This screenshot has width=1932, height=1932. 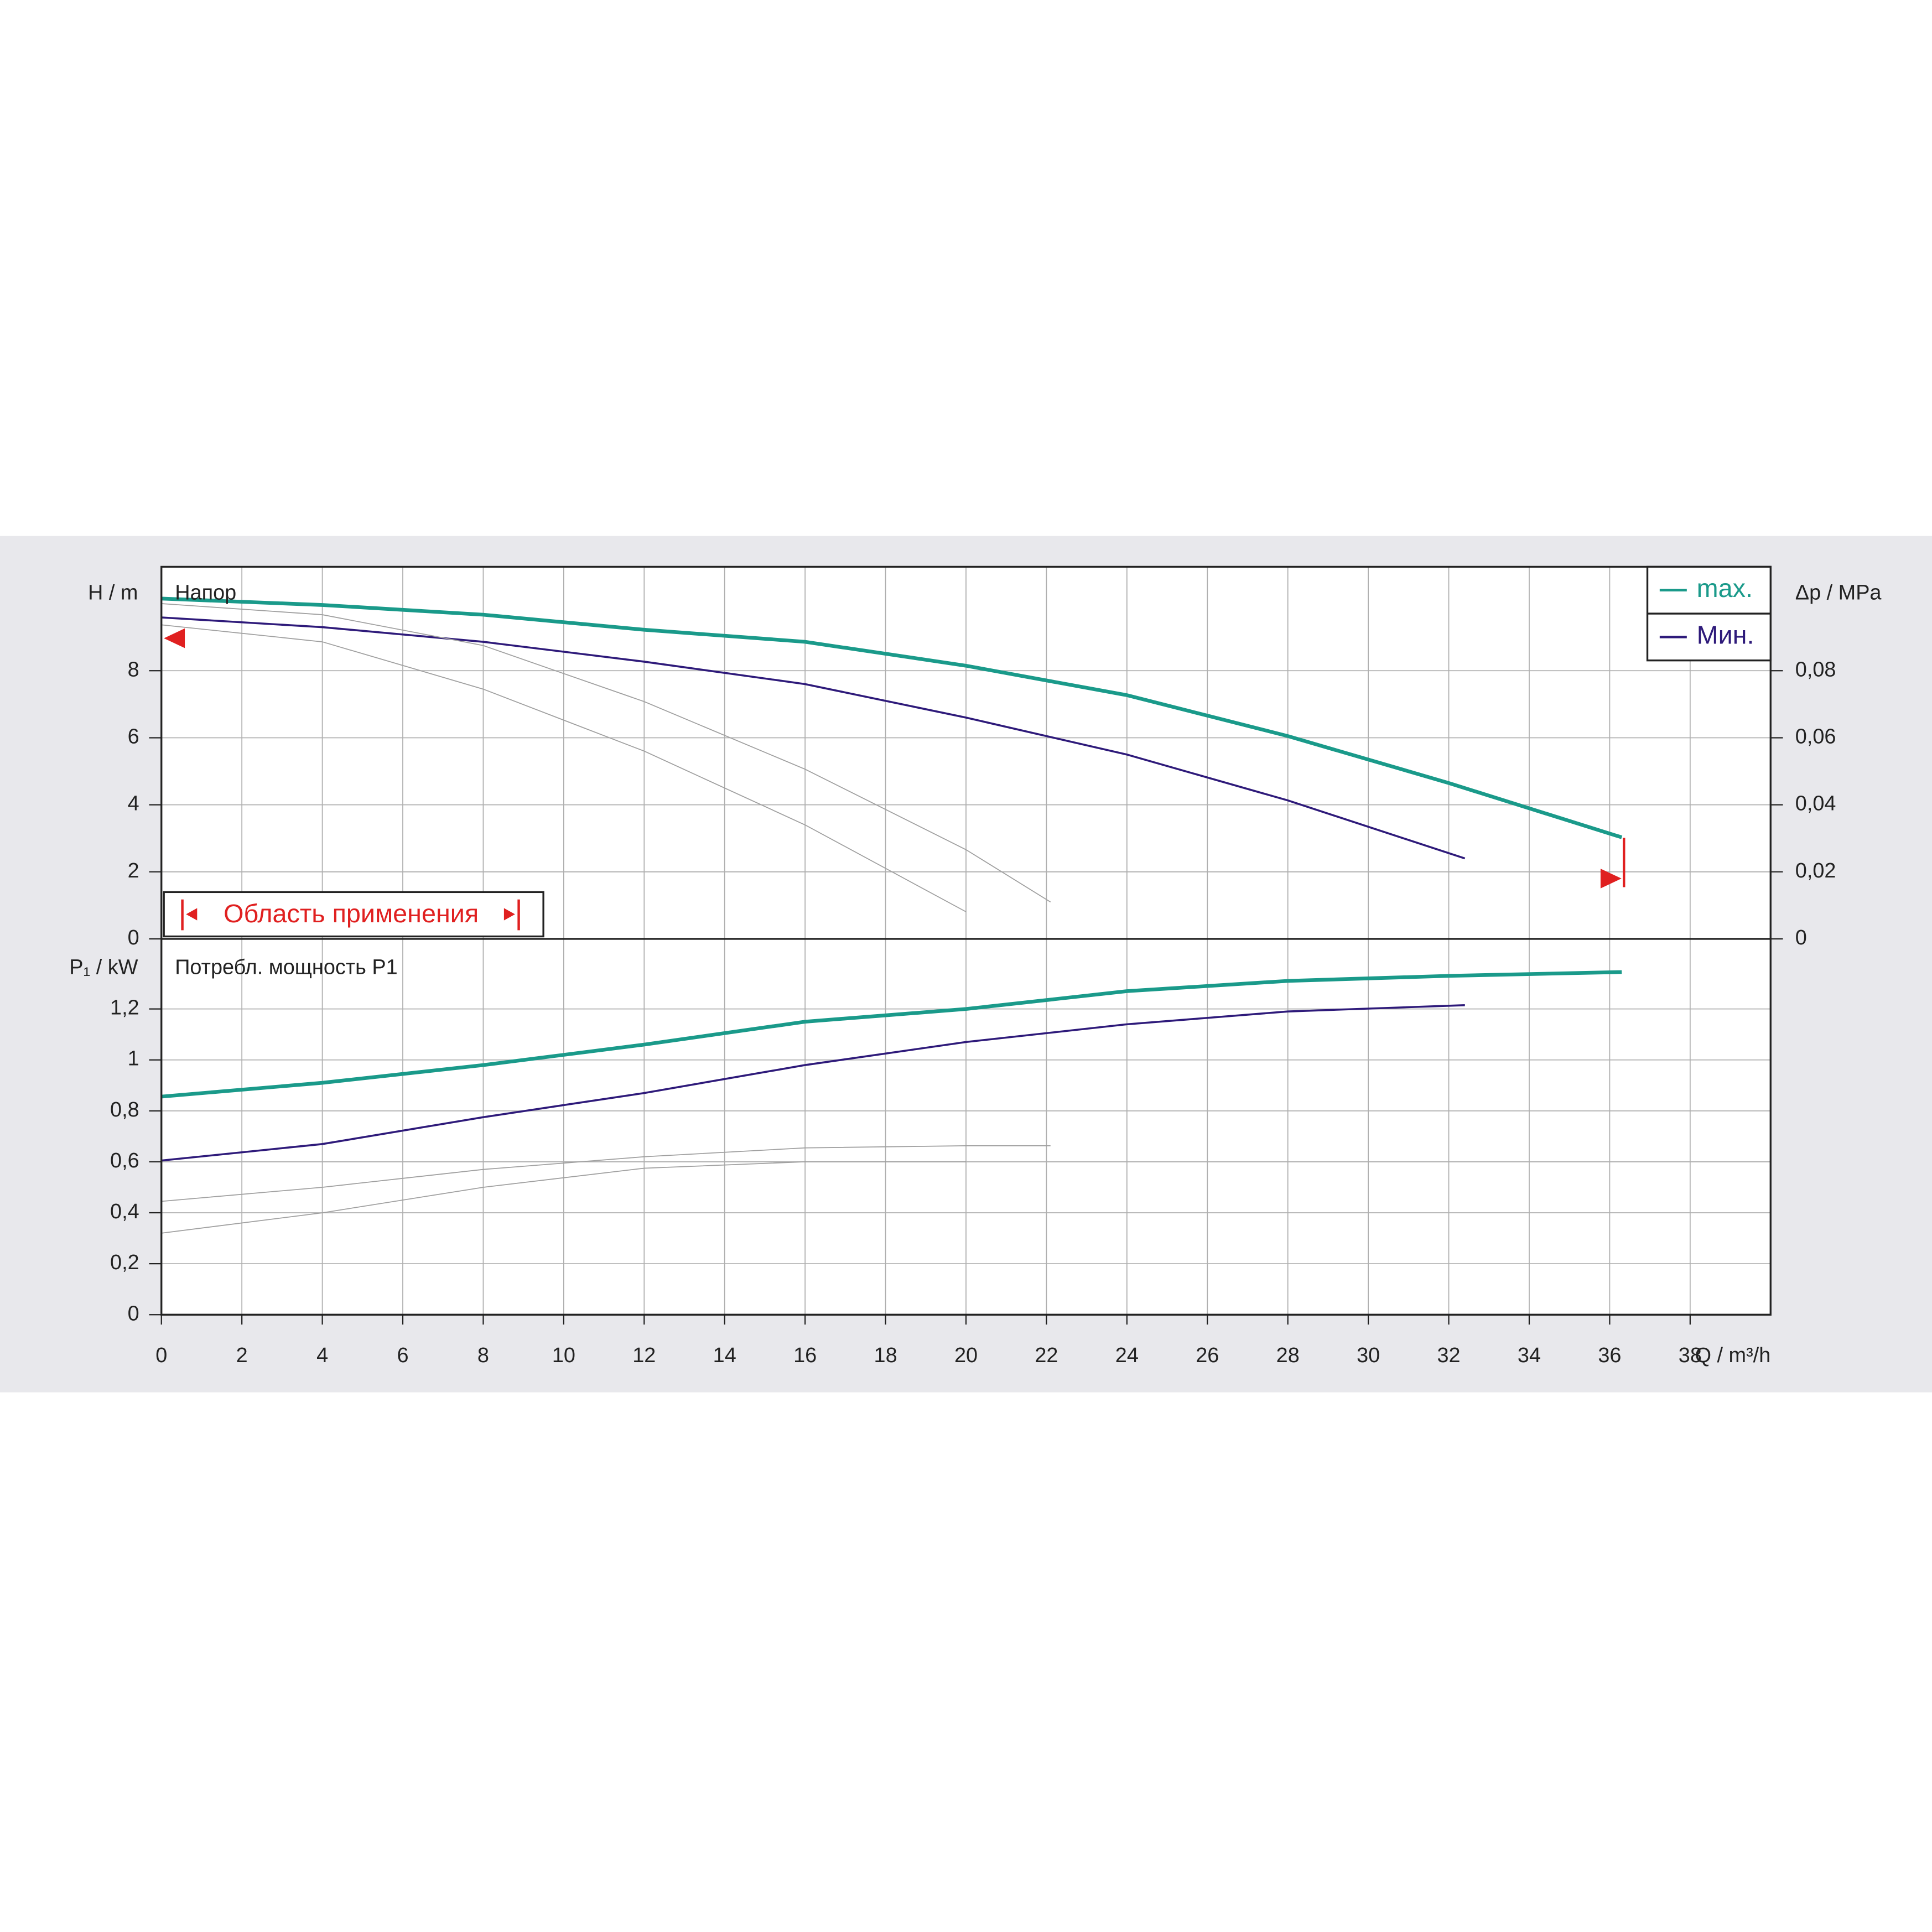 What do you see at coordinates (242, 1356) in the screenshot?
I see `x-tick-label: 2` at bounding box center [242, 1356].